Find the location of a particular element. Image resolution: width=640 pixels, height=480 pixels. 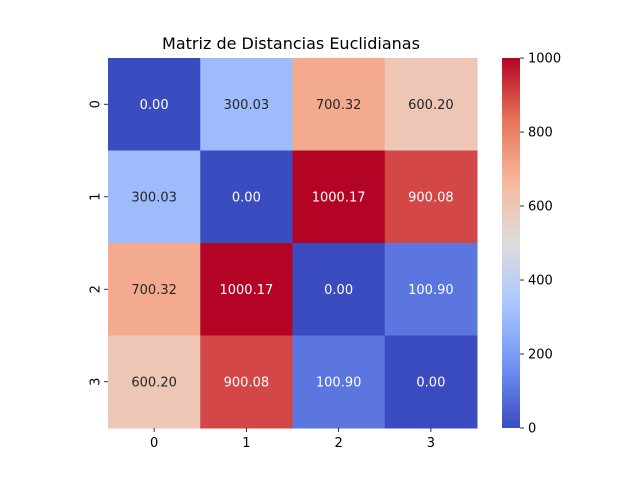

colorbar-tick-label-1: 200 is located at coordinates (540, 355).